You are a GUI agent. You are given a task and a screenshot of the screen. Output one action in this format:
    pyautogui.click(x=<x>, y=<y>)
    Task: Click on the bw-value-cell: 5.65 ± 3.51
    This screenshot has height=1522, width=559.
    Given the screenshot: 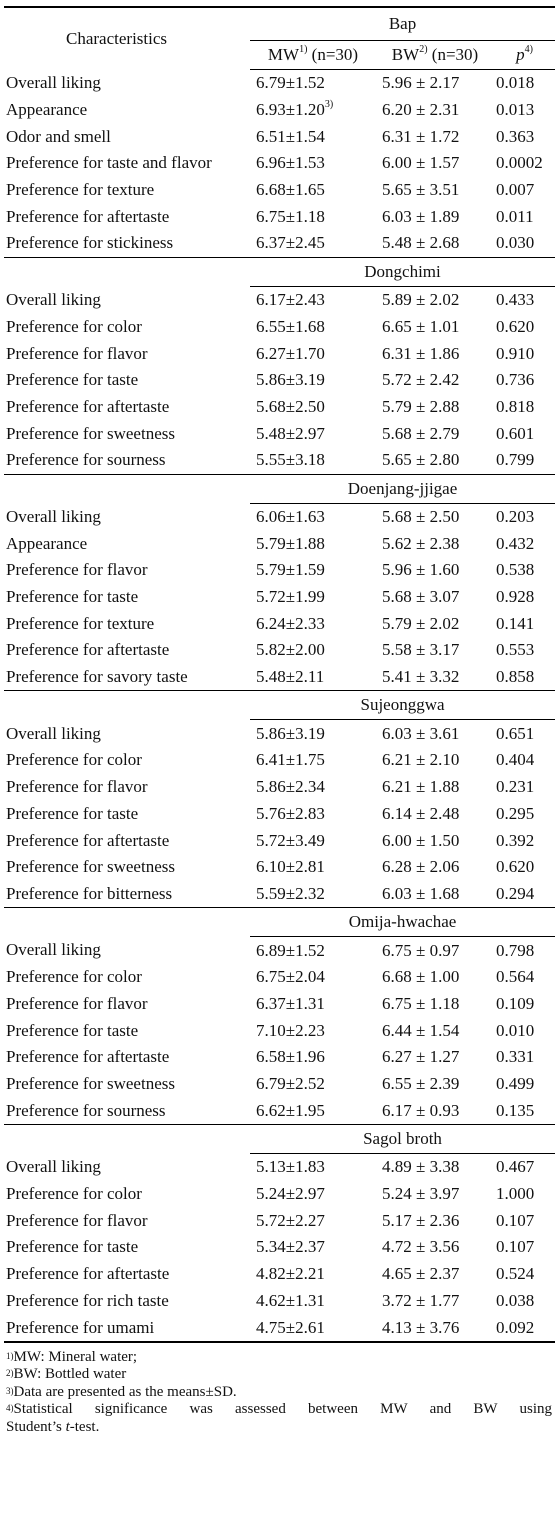 What is the action you would take?
    pyautogui.click(x=421, y=190)
    